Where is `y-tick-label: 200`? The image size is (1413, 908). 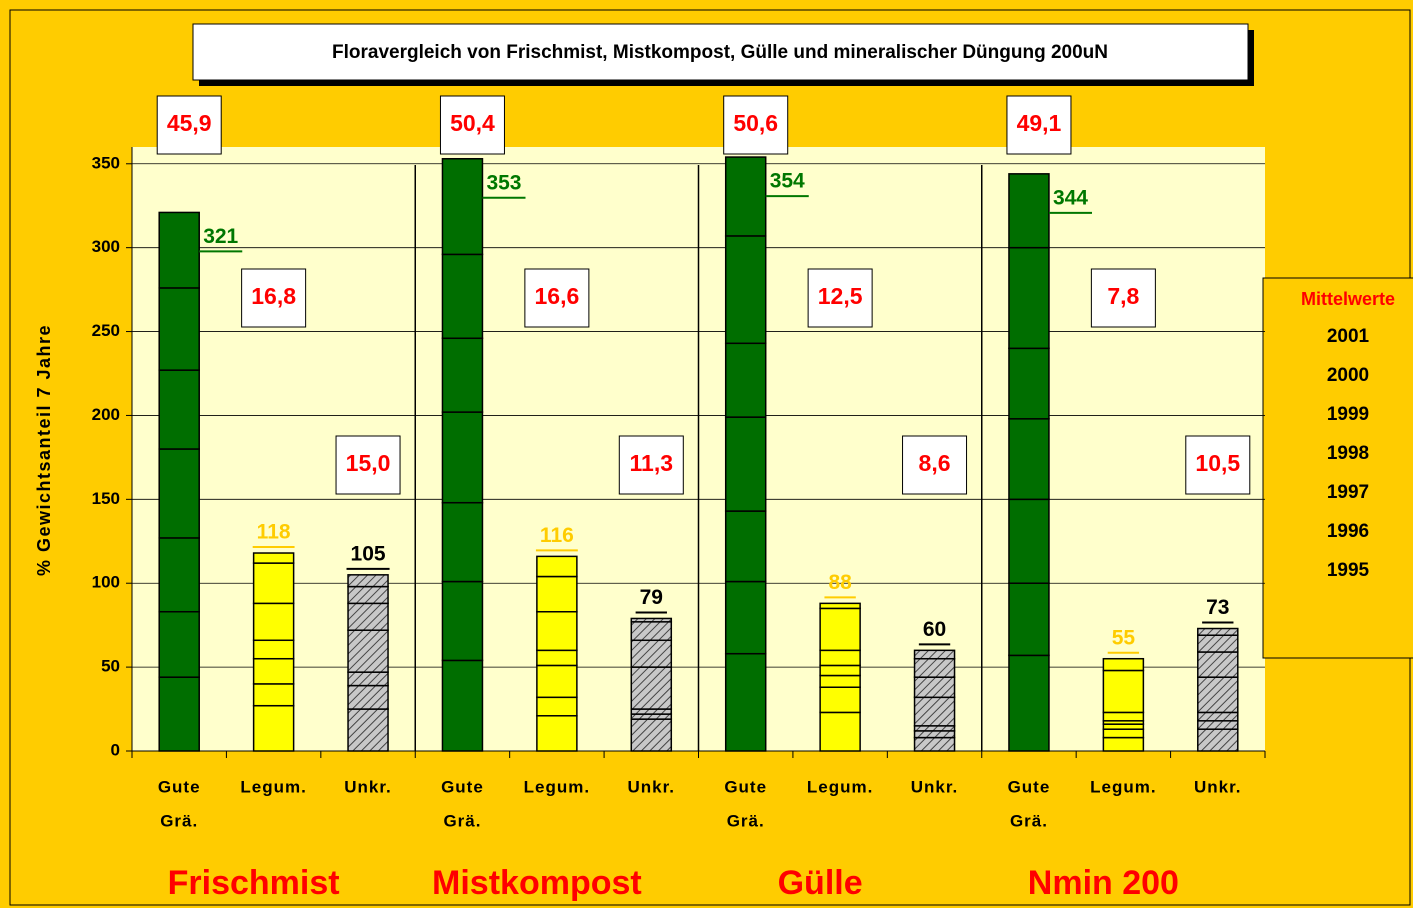
y-tick-label: 200 is located at coordinates (106, 414).